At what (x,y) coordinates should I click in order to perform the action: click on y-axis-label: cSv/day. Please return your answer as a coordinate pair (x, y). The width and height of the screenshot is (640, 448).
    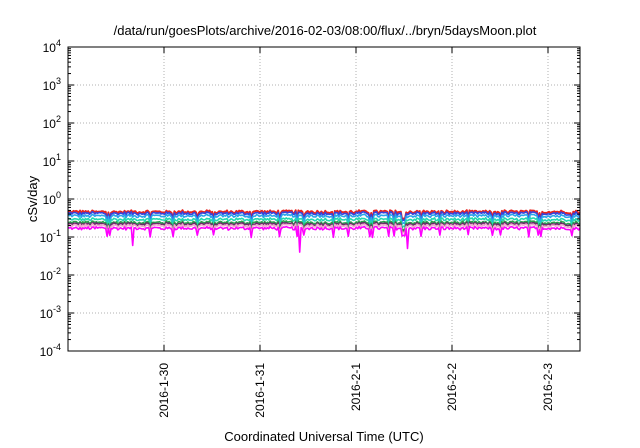
    Looking at the image, I should click on (32, 198).